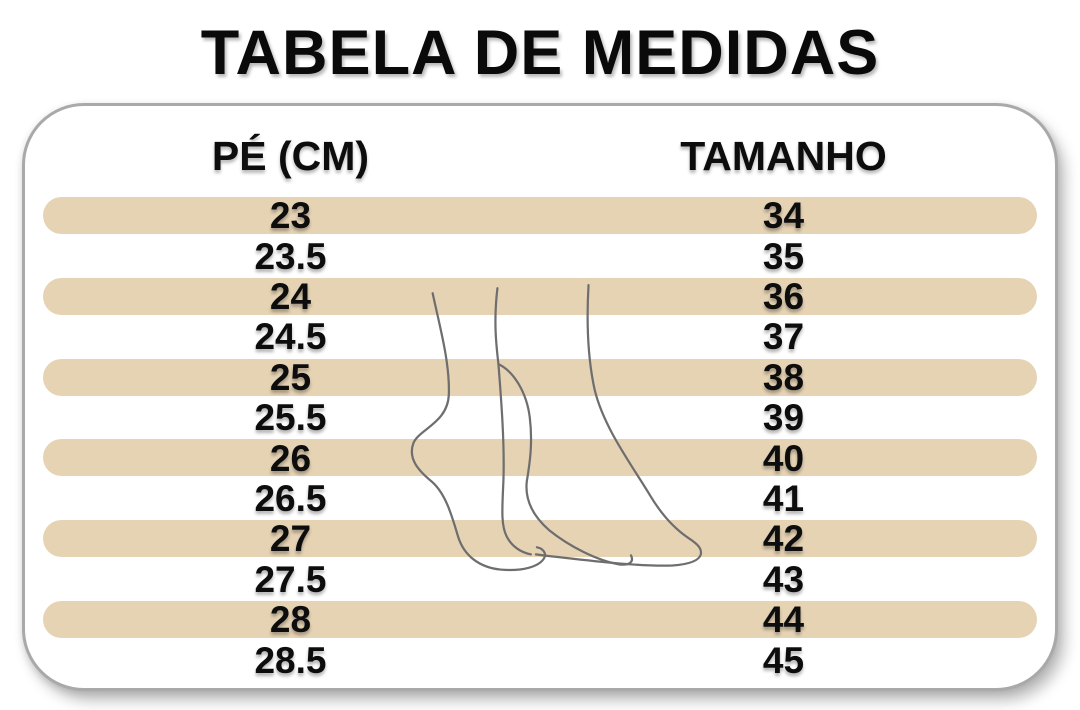  I want to click on pe-cm-value: 28.5, so click(290, 660).